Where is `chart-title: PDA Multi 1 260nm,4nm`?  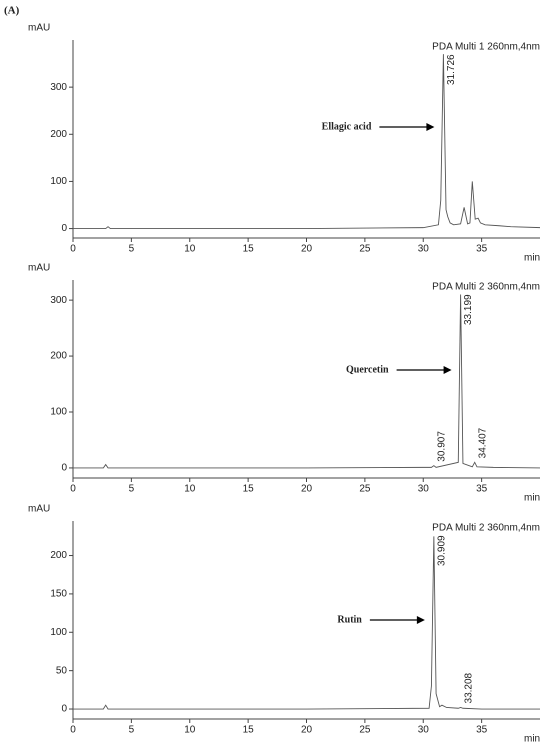 chart-title: PDA Multi 1 260nm,4nm is located at coordinates (486, 47).